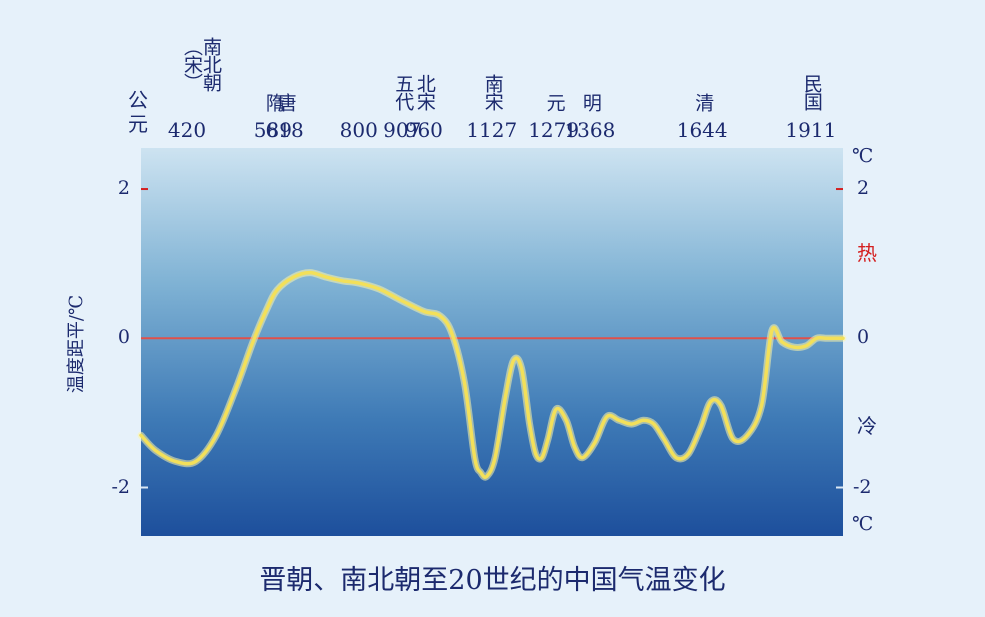 The image size is (985, 617). I want to click on warm-label: 热, so click(867, 253).